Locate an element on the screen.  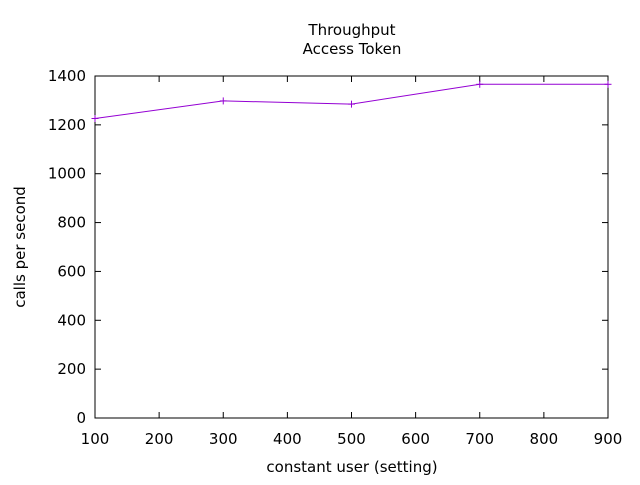
y-tick-label: 400 is located at coordinates (71, 320).